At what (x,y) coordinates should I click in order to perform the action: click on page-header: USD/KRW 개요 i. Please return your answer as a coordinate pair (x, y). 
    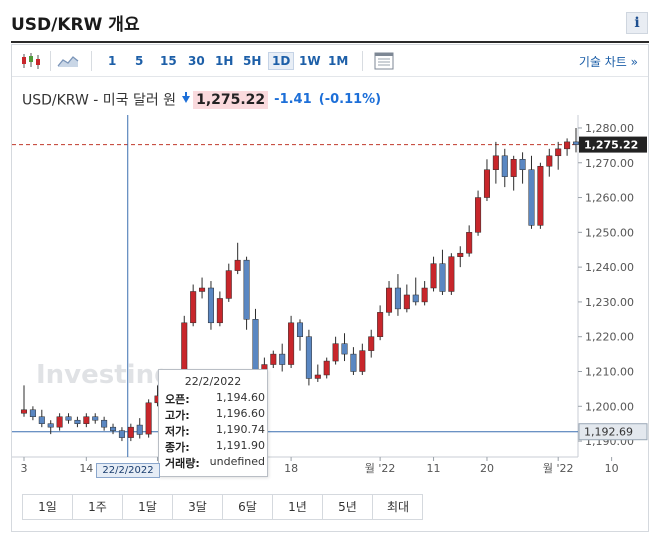
    Looking at the image, I should click on (327, 20).